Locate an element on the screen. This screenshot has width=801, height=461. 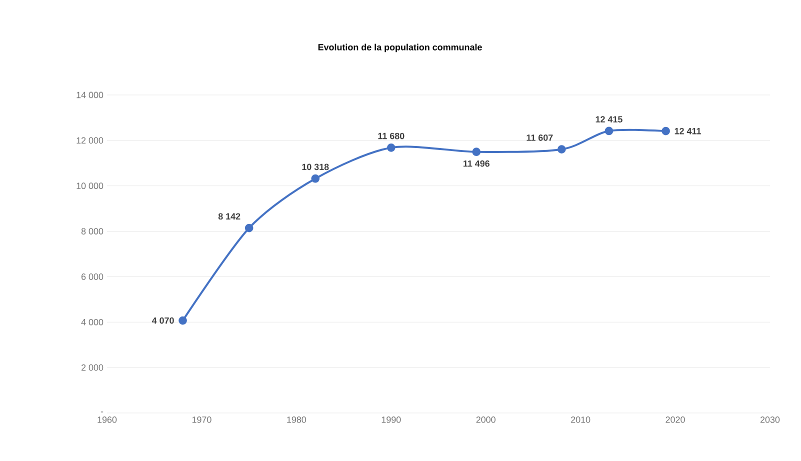
x-tick-label: 2010 is located at coordinates (580, 419).